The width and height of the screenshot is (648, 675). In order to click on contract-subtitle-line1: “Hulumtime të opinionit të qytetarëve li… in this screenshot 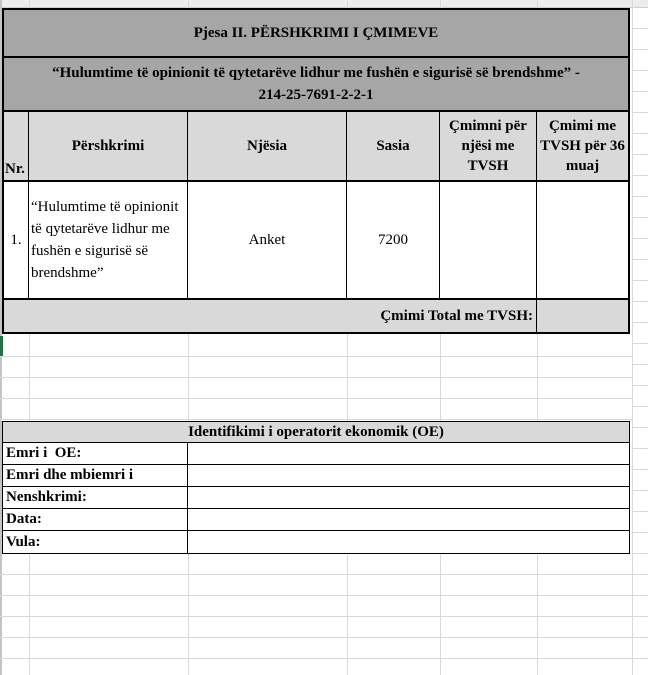, I will do `click(316, 73)`.